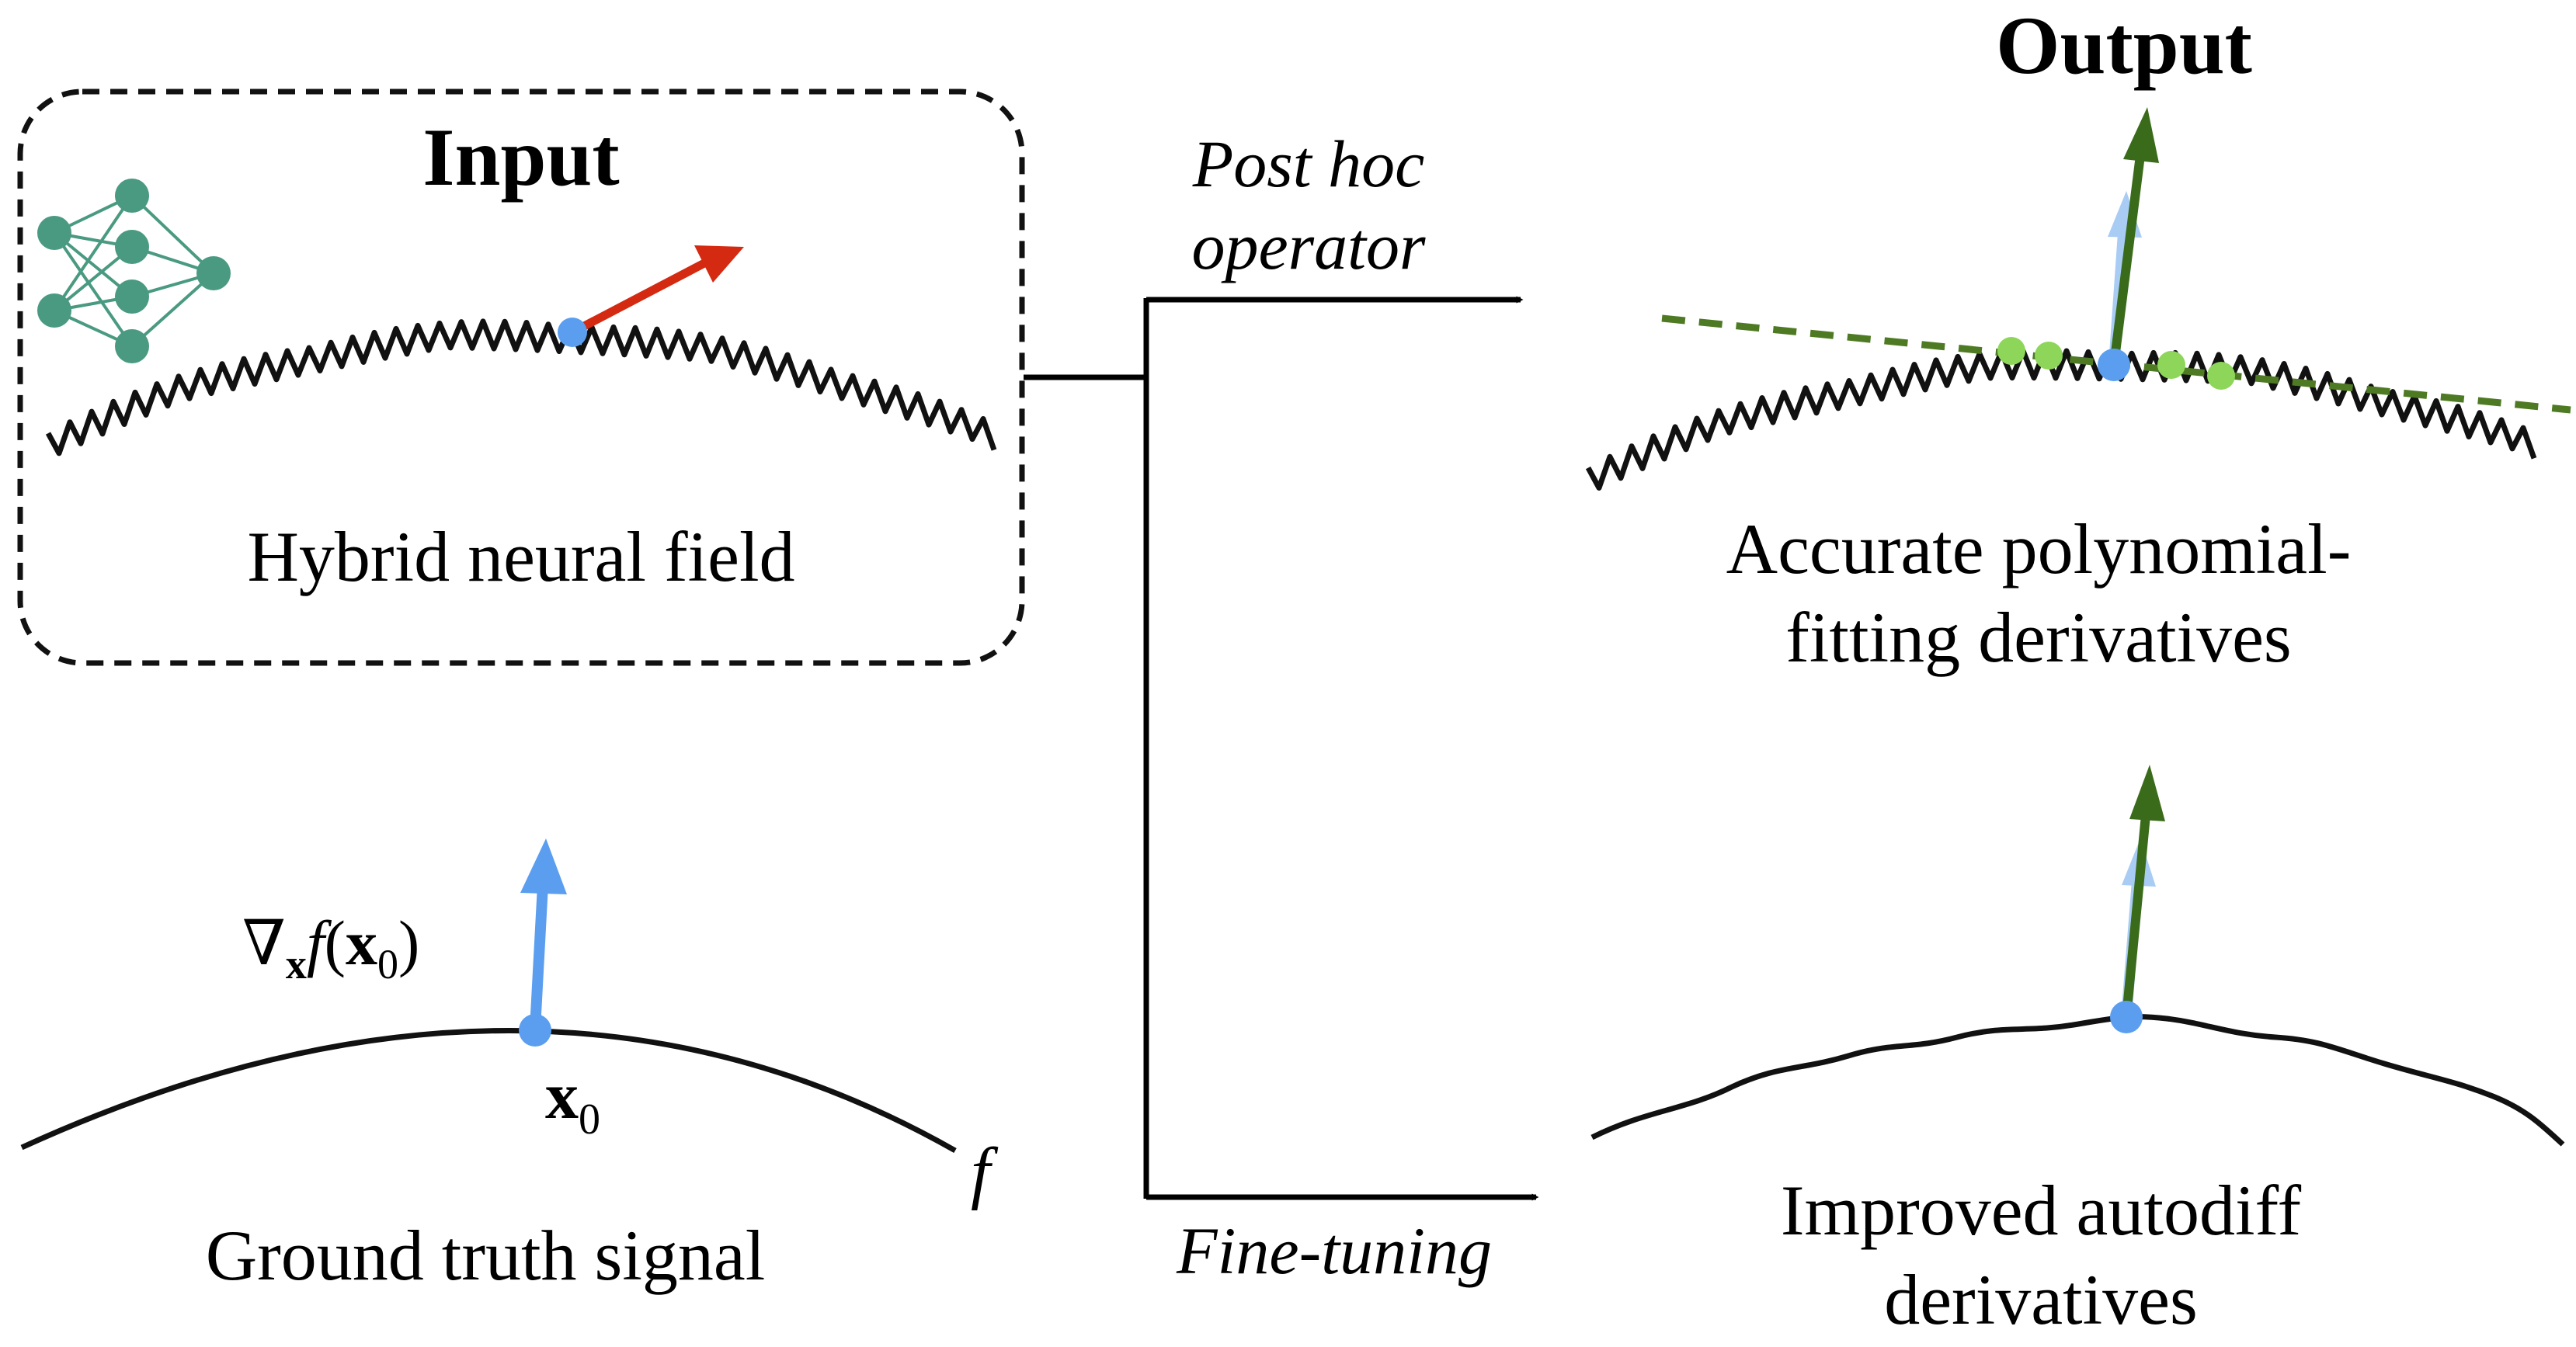  I want to click on neural-network-icon, so click(134, 271).